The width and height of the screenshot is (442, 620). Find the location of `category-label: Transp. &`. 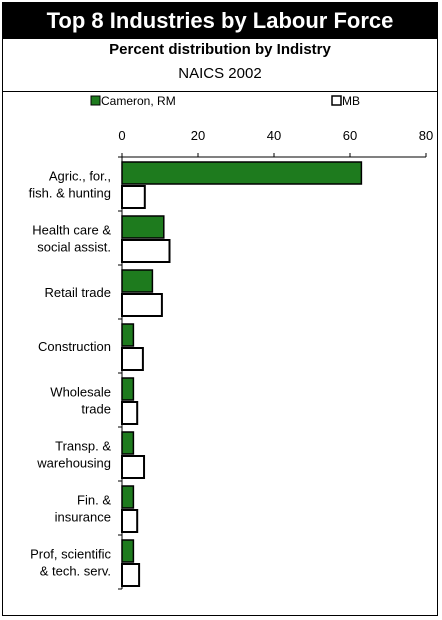

category-label: Transp. & is located at coordinates (83, 446).